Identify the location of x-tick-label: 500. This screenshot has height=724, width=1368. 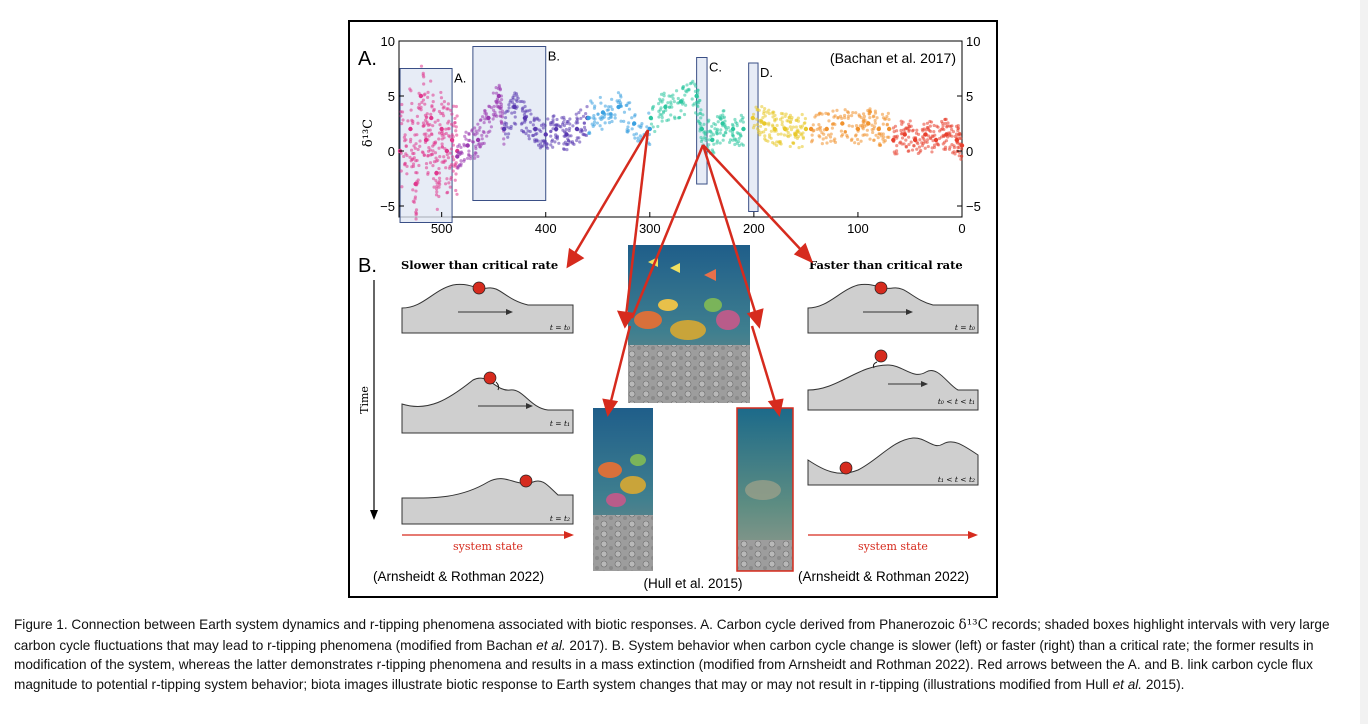
(442, 228).